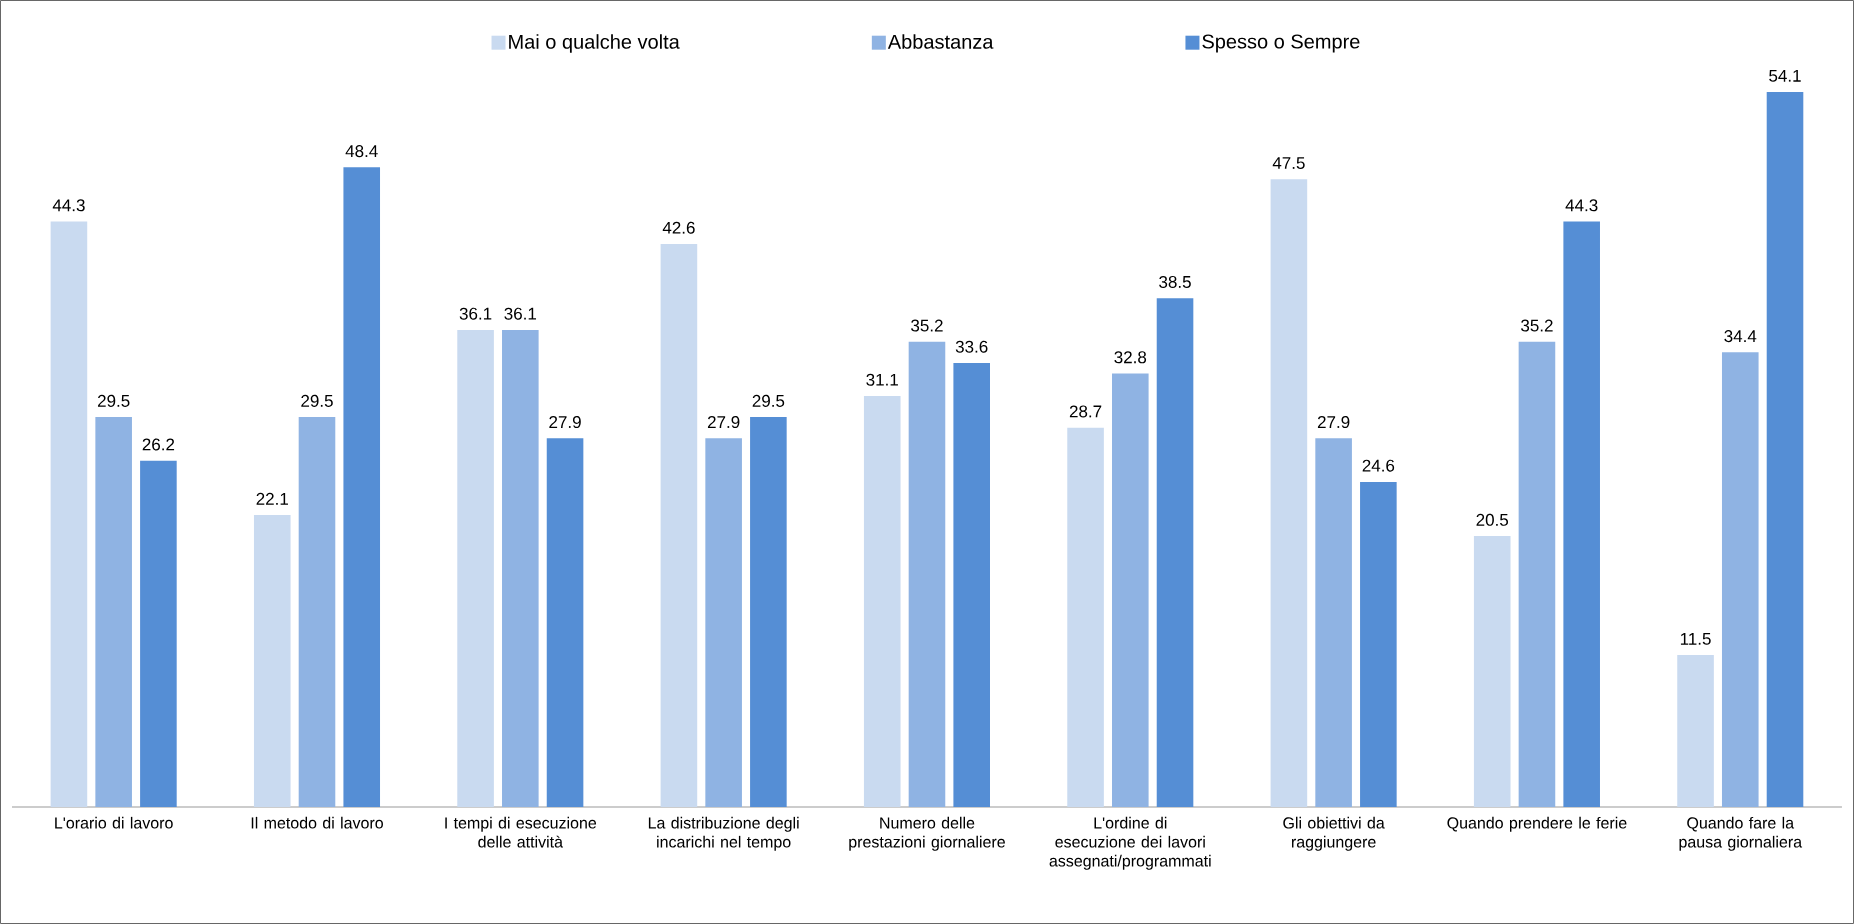 This screenshot has width=1854, height=924. Describe the element at coordinates (678, 227) in the screenshot. I see `data-label: 42.6` at that location.